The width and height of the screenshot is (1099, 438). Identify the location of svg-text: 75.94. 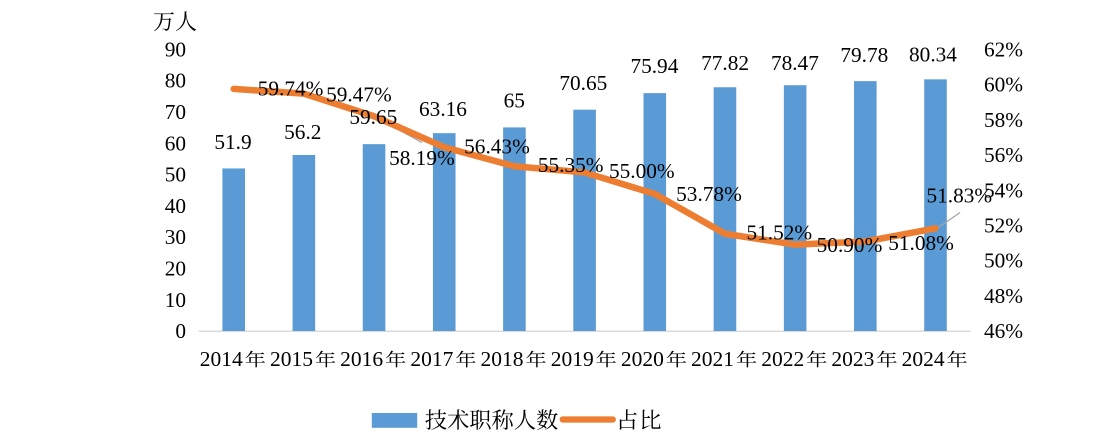
(654, 66).